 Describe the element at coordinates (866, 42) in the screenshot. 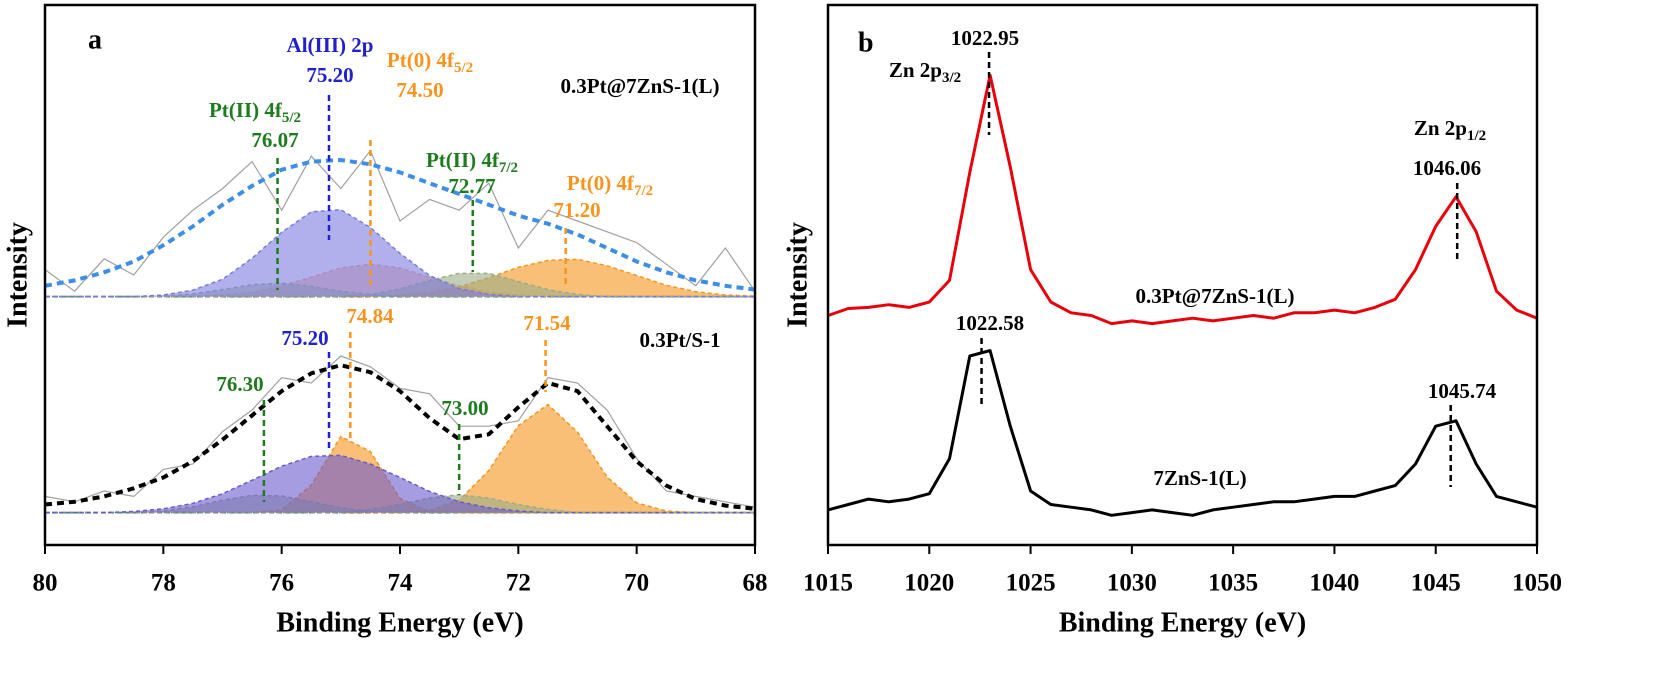

I see `panel-letter: b` at that location.